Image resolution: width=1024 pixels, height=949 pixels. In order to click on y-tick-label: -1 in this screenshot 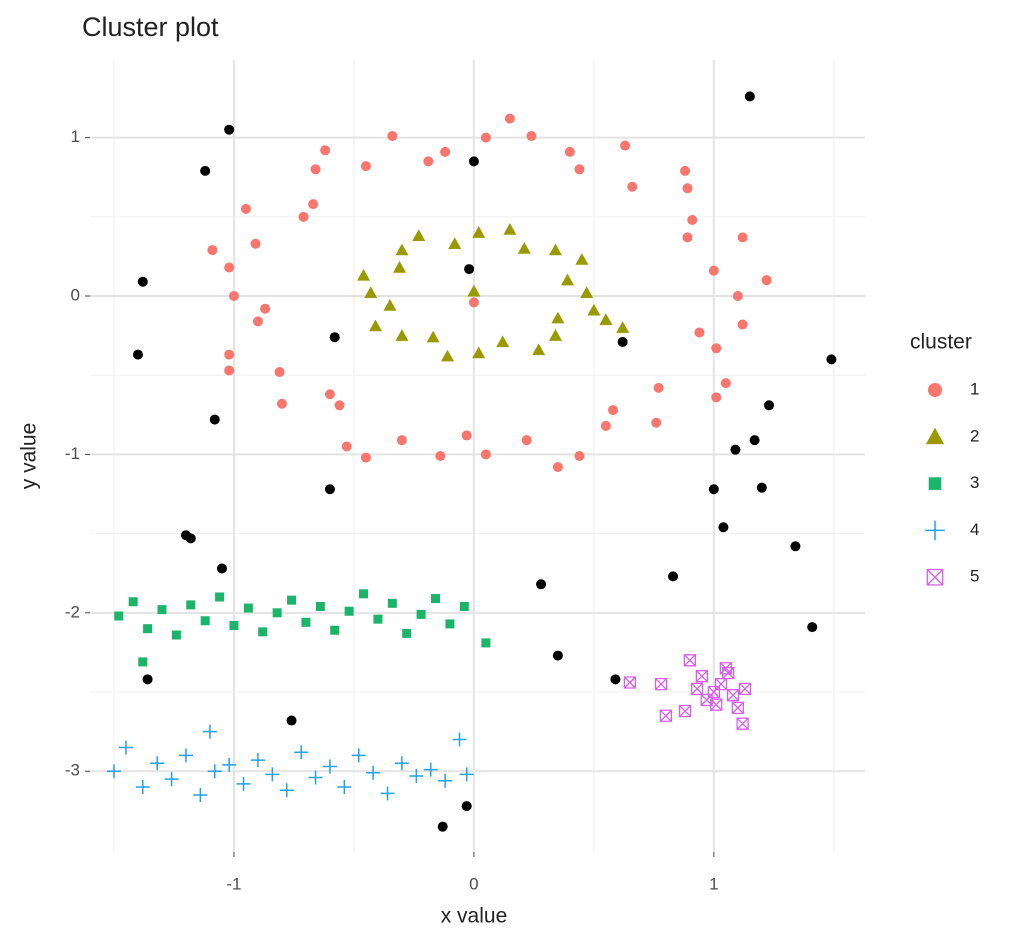, I will do `click(72, 453)`.